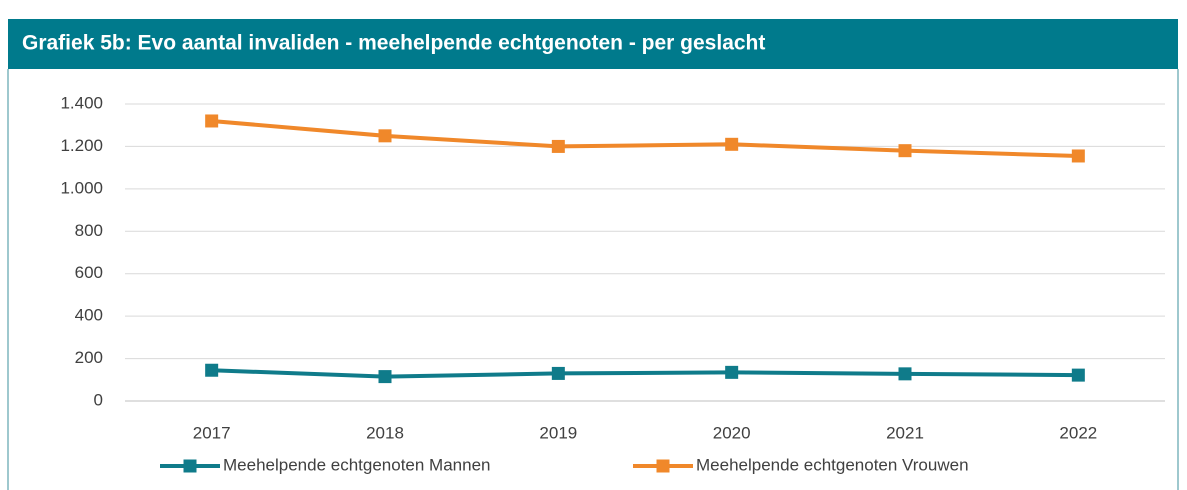 This screenshot has width=1187, height=490. What do you see at coordinates (385, 432) in the screenshot?
I see `x-tick-label: 2018` at bounding box center [385, 432].